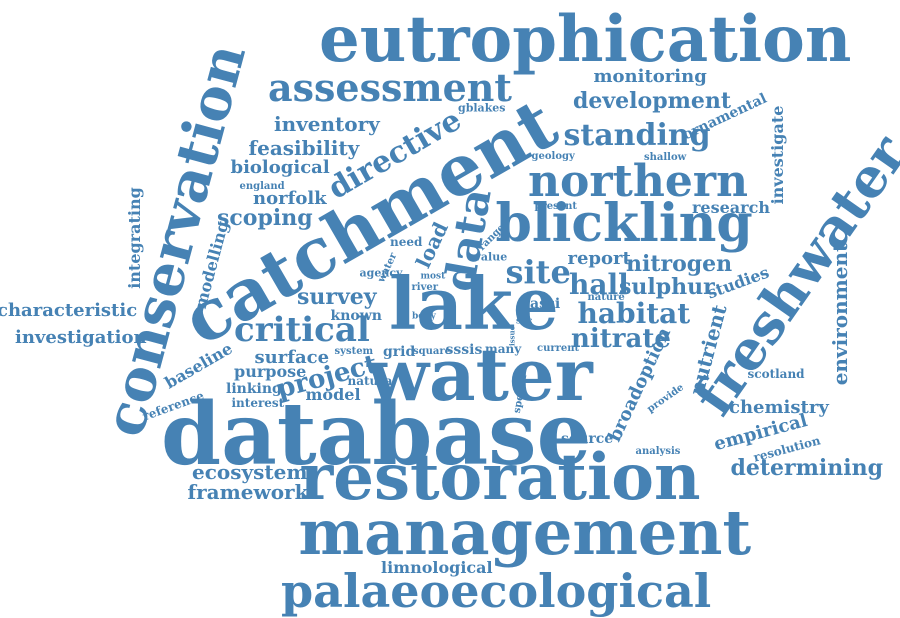 The image size is (900, 618). I want to click on word-investigation: investigation, so click(81, 337).